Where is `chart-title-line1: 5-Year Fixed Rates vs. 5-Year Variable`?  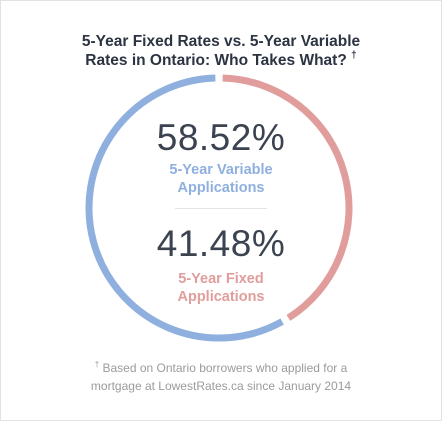
chart-title-line1: 5-Year Fixed Rates vs. 5-Year Variable is located at coordinates (221, 41).